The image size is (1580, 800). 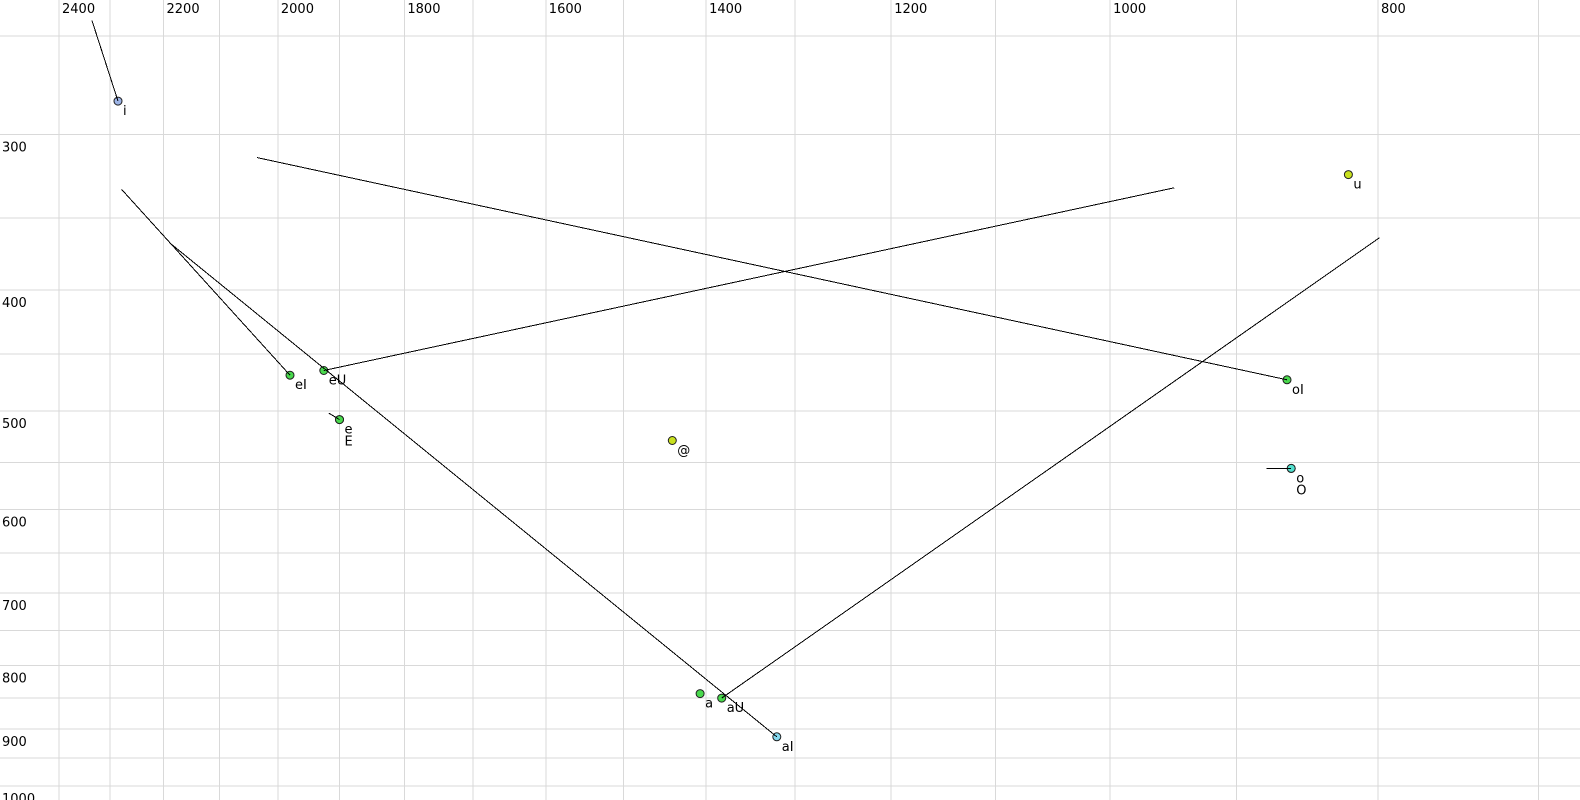 I want to click on y-axis-tick-label: 700, so click(x=14, y=606).